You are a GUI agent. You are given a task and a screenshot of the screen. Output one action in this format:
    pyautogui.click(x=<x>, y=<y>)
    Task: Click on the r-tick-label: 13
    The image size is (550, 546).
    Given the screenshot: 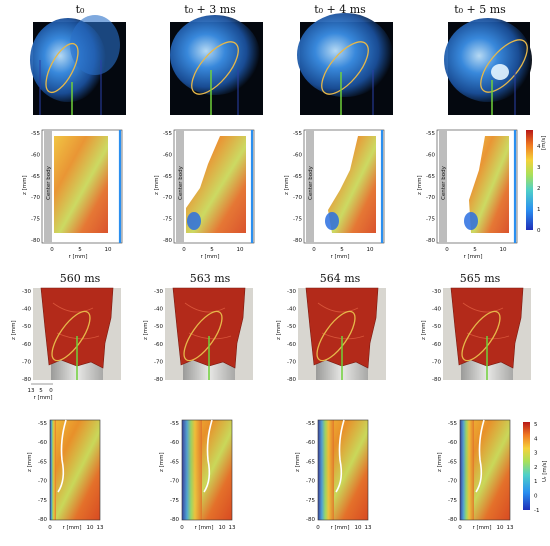 What is the action you would take?
    pyautogui.click(x=368, y=528)
    